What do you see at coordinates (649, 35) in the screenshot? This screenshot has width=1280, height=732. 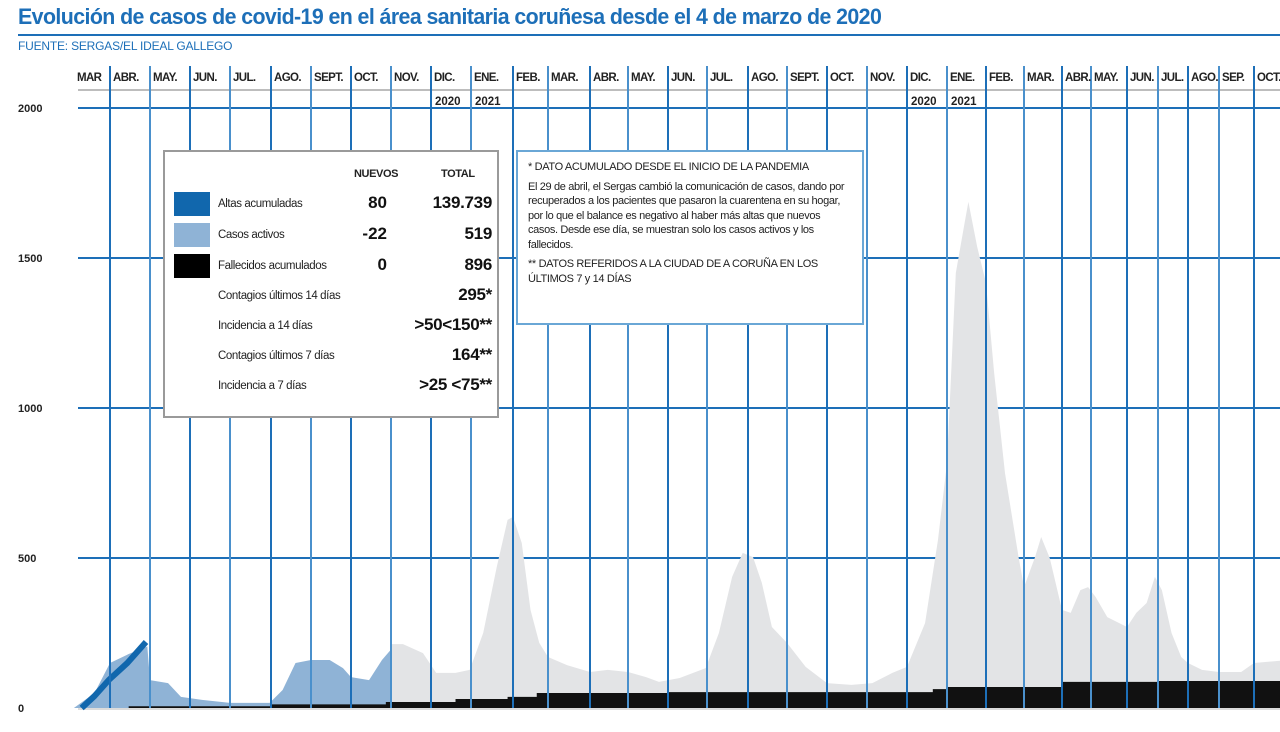 I see `title-divider` at bounding box center [649, 35].